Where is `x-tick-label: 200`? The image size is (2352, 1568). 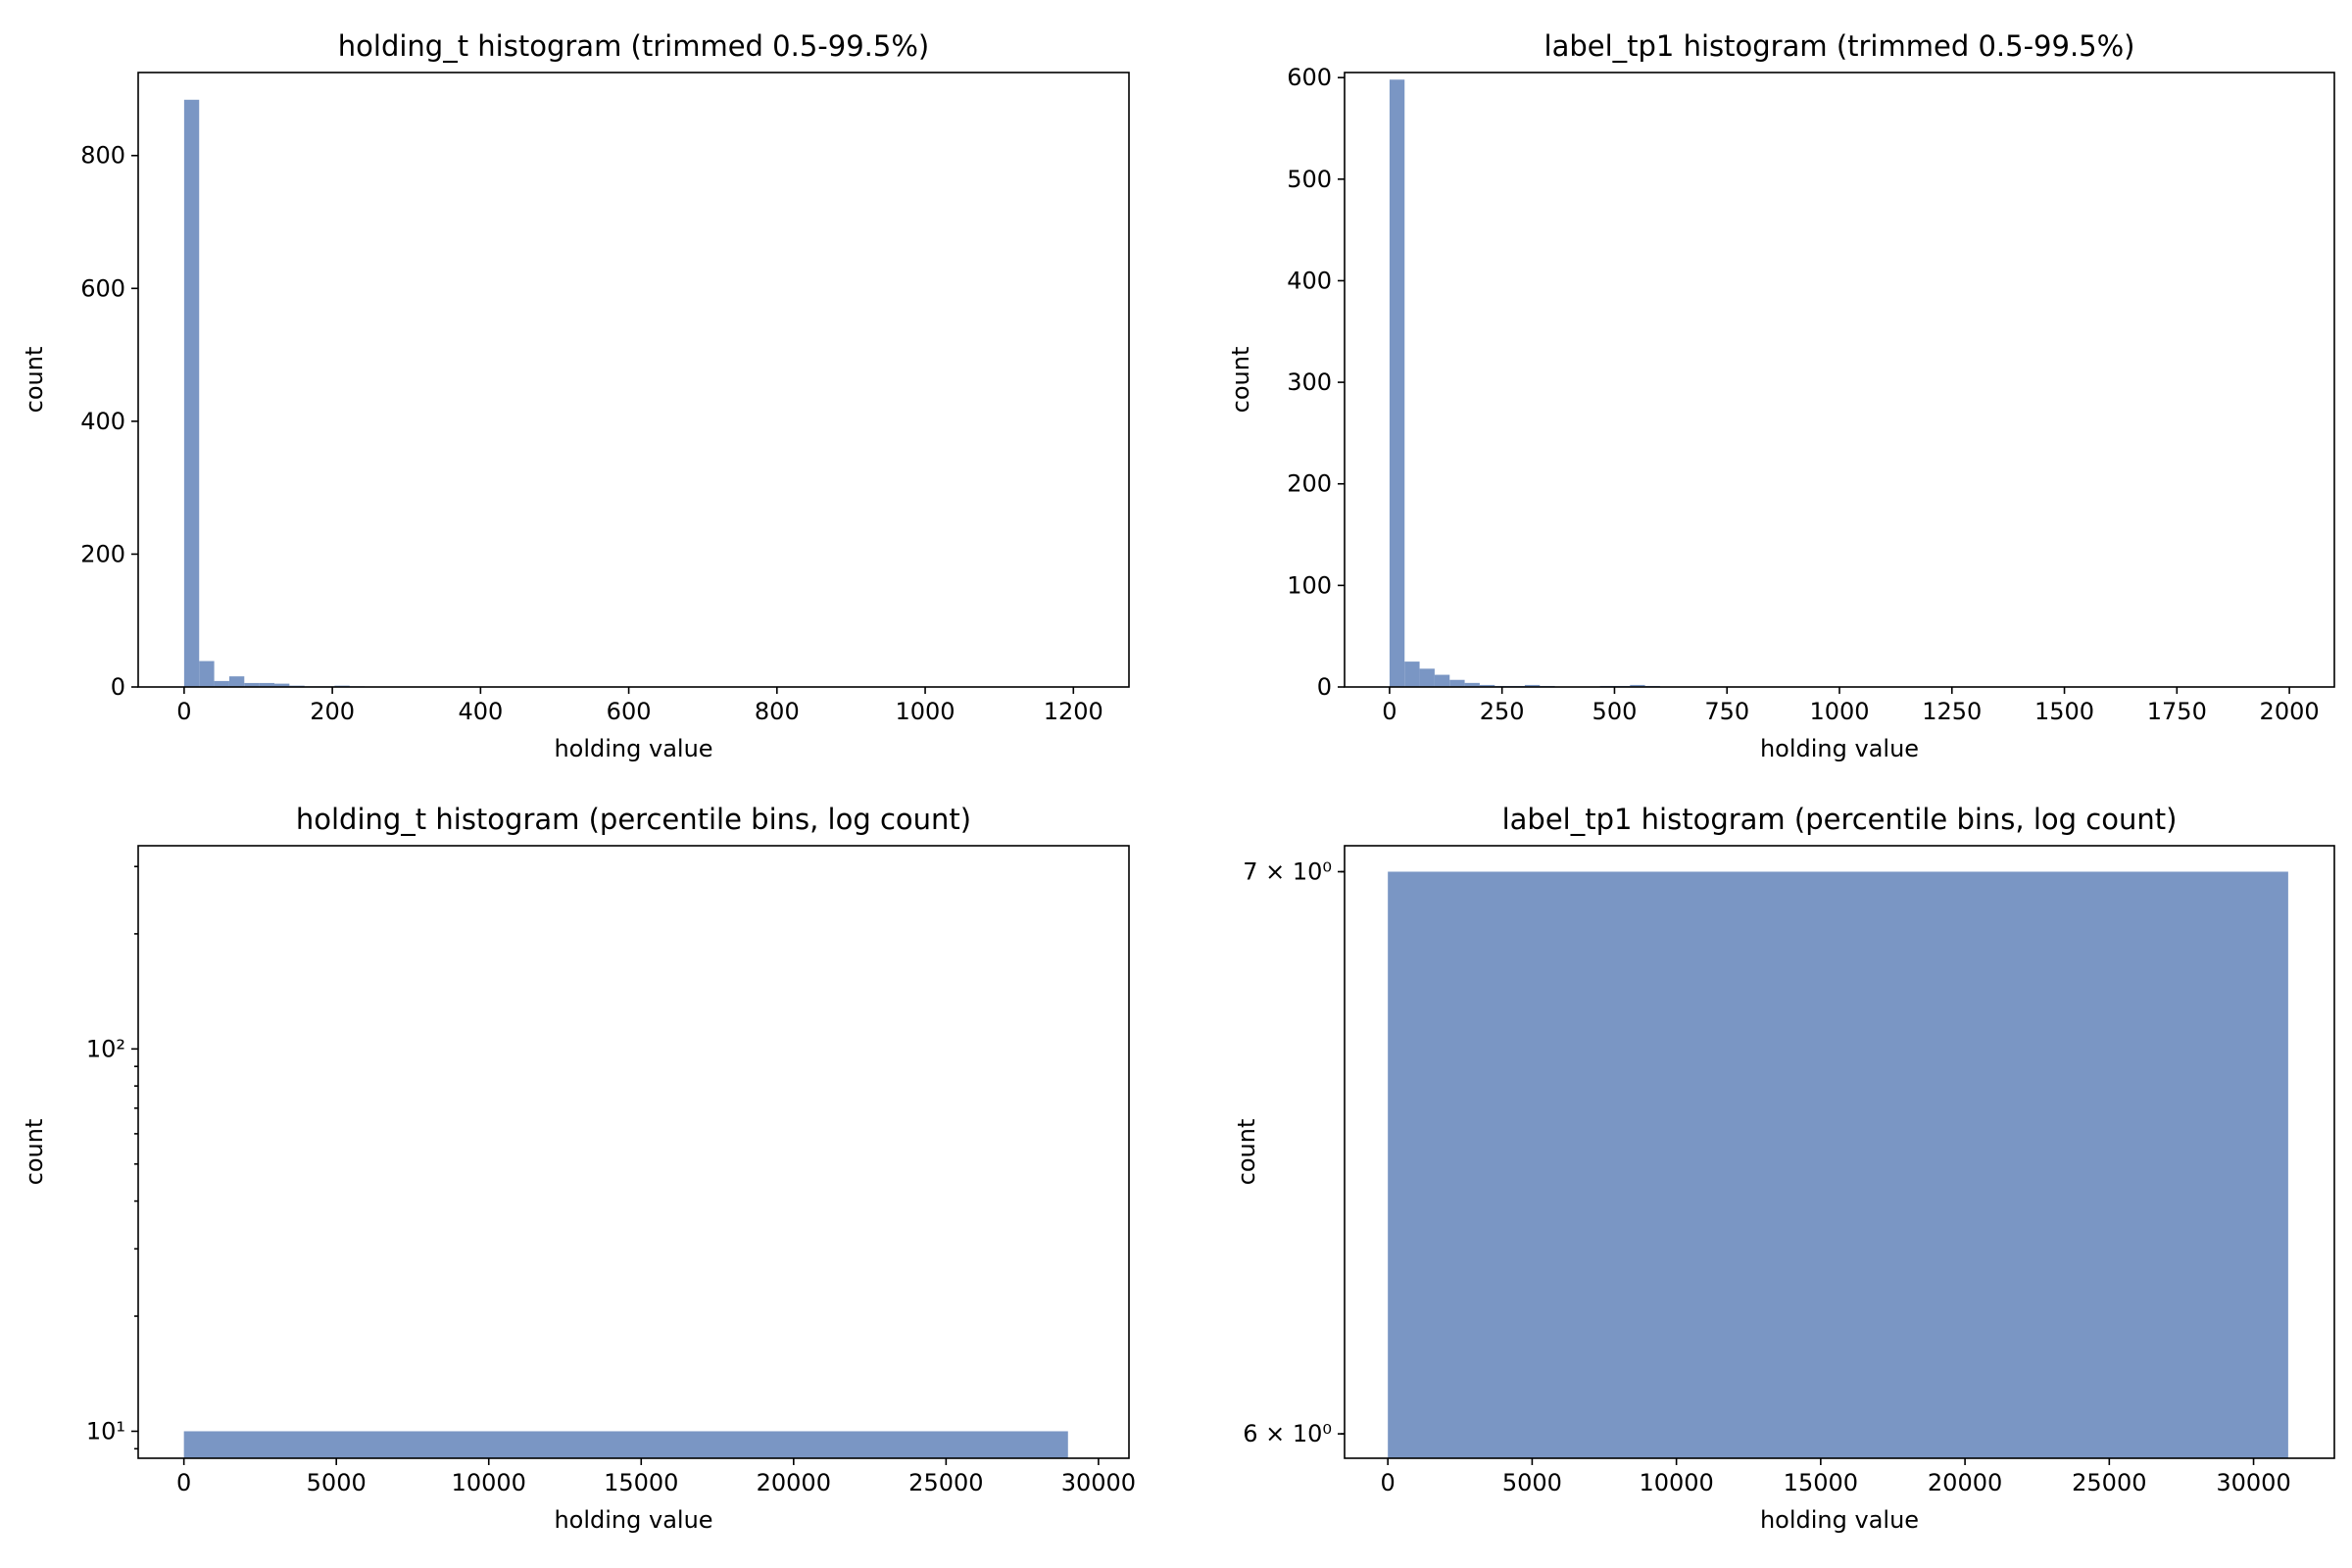 x-tick-label: 200 is located at coordinates (332, 711).